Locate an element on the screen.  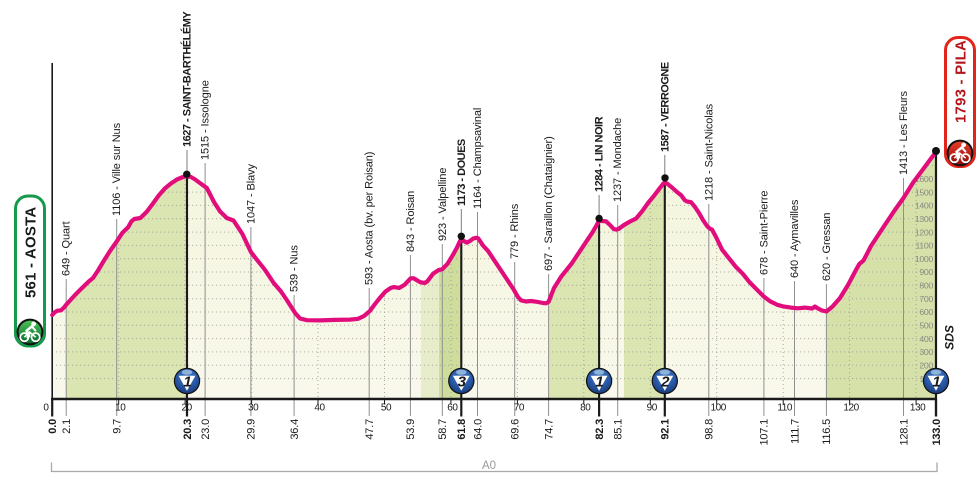
svg-text: 9.7 is located at coordinates (118, 426).